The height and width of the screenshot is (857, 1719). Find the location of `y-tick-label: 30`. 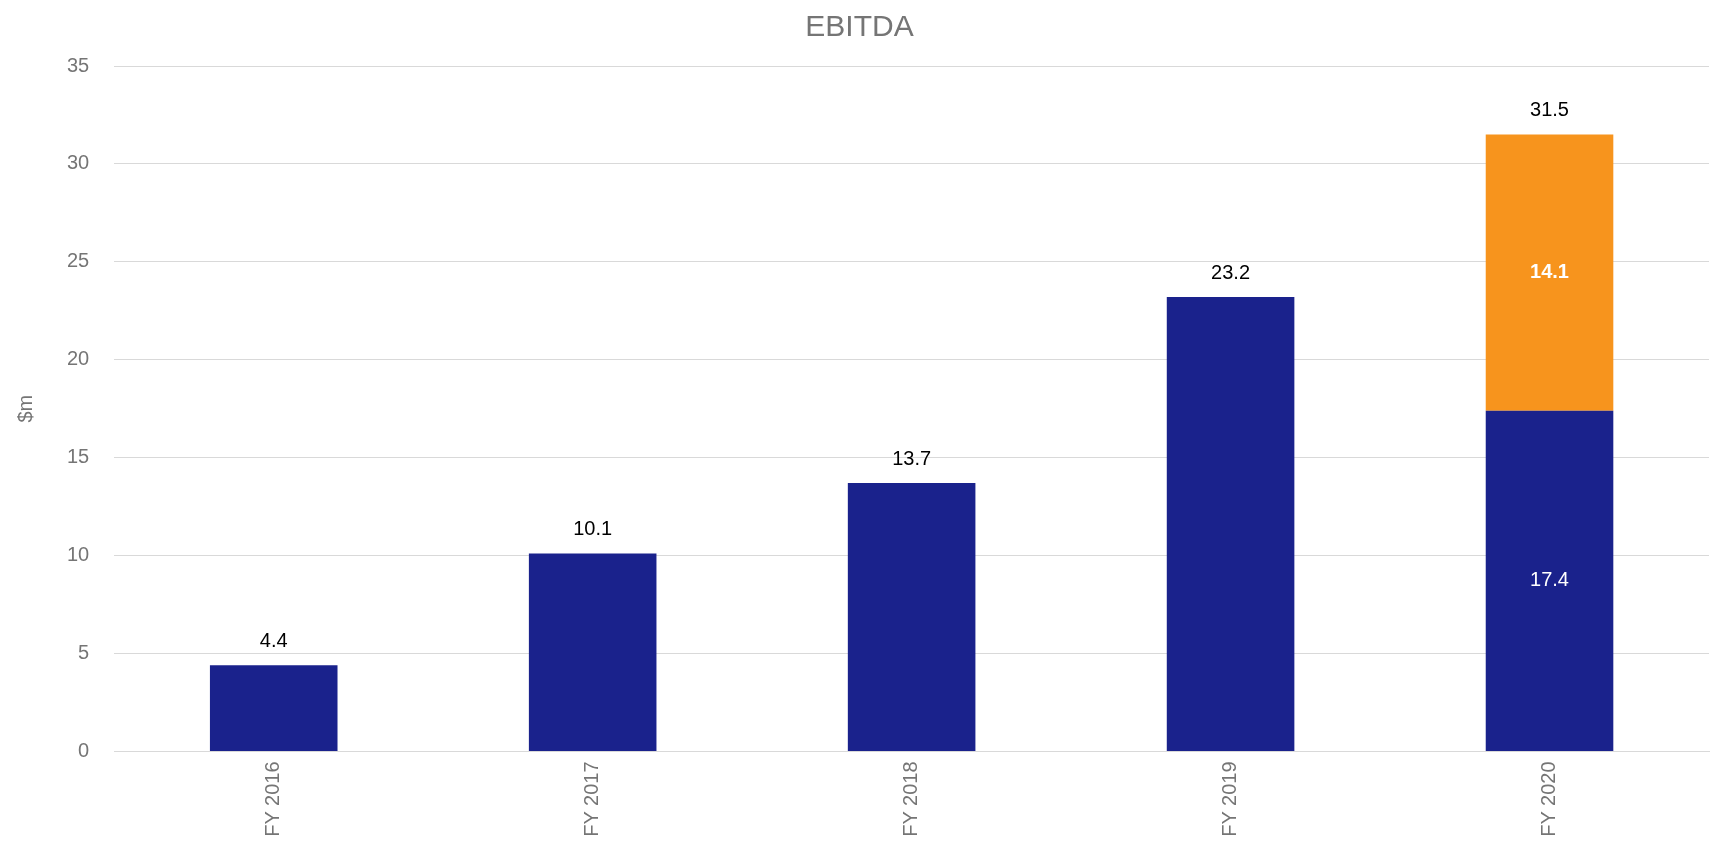

y-tick-label: 30 is located at coordinates (78, 162).